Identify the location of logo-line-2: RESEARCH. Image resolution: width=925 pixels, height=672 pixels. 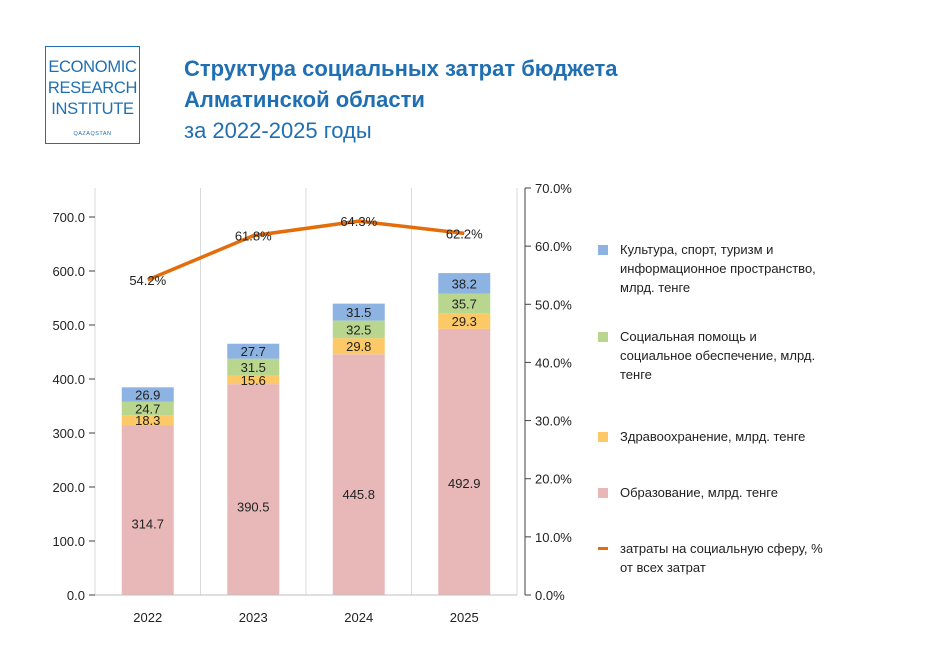
(92, 88).